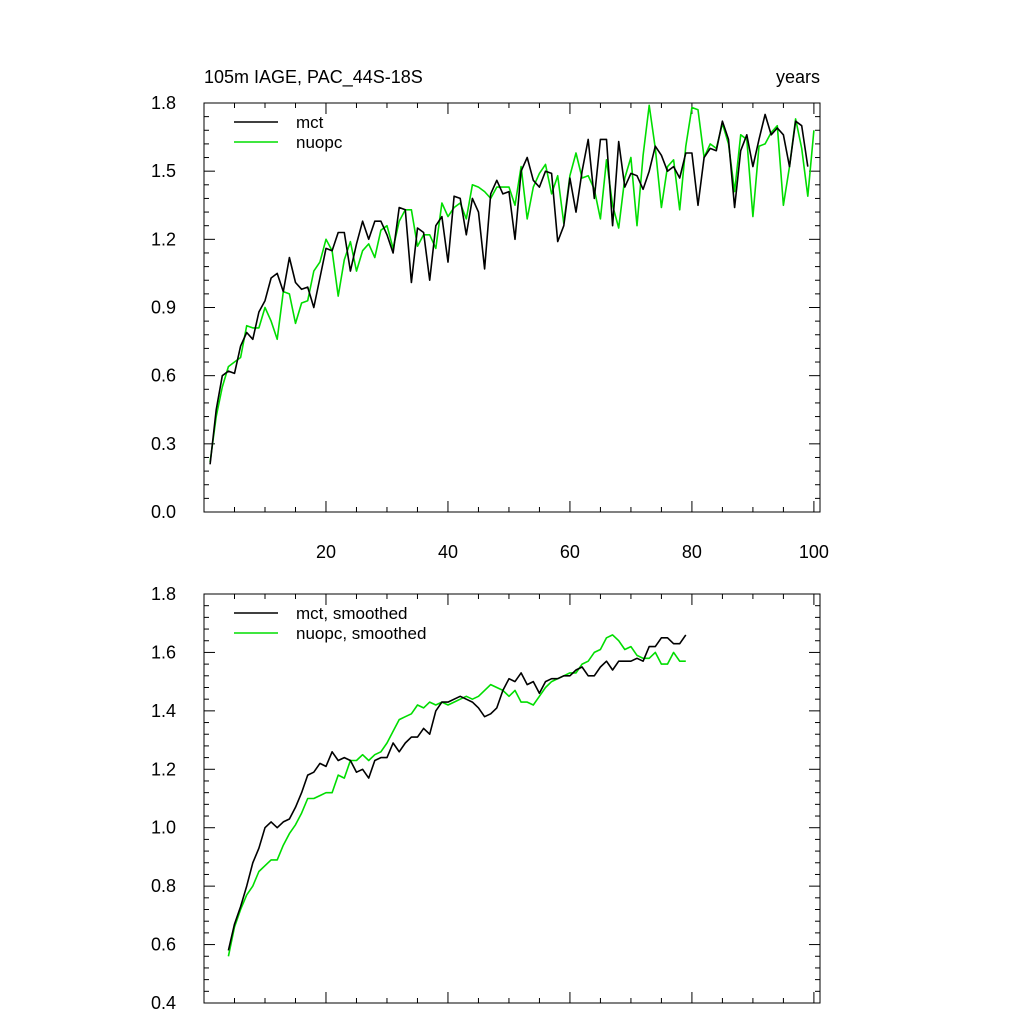  Describe the element at coordinates (352, 613) in the screenshot. I see `legend-label-0: mct, smoothed` at that location.